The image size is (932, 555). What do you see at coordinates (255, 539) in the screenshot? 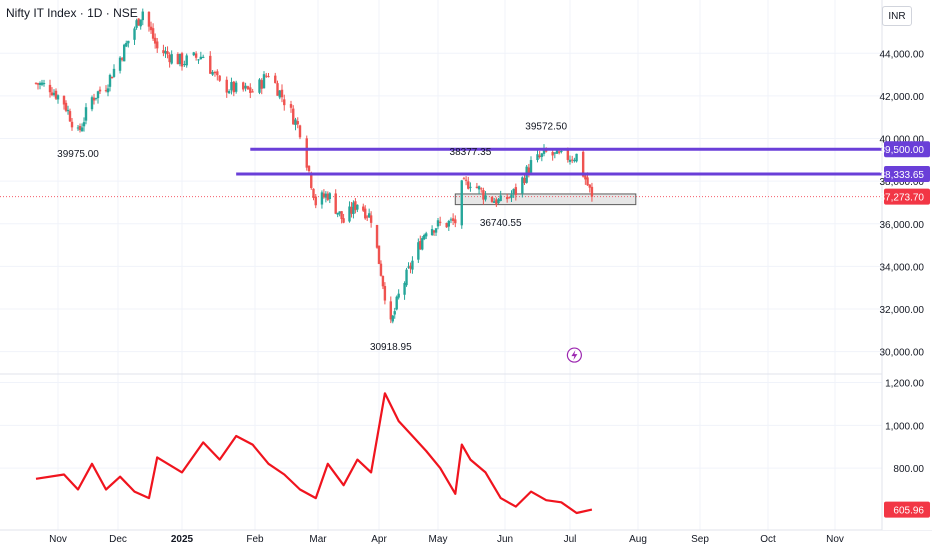
I see `x-tick-label: Feb` at bounding box center [255, 539].